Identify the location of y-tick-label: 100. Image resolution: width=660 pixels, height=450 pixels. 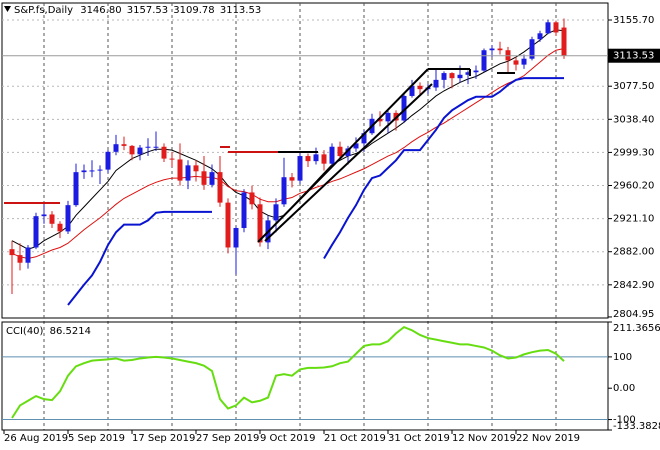
(622, 357).